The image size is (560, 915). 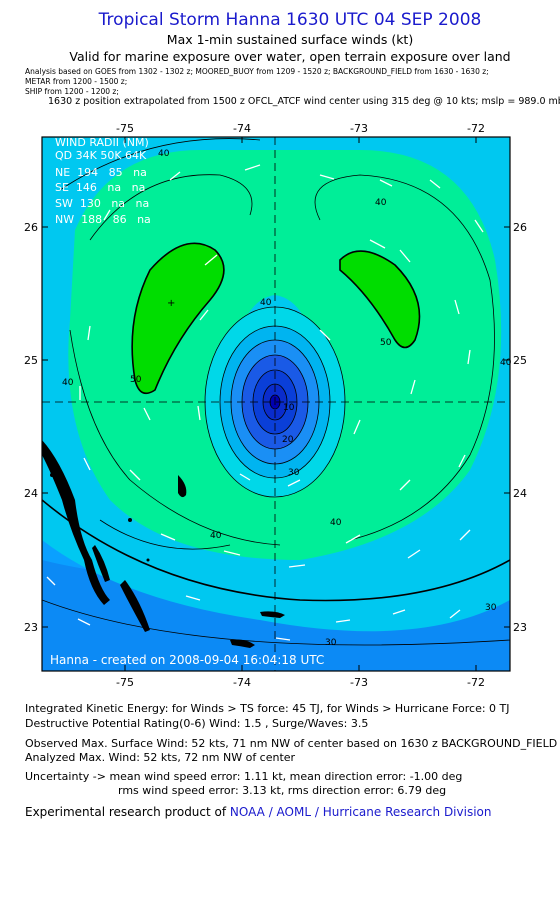 What do you see at coordinates (178, 318) in the screenshot?
I see `wind-50kt-lobe-west` at bounding box center [178, 318].